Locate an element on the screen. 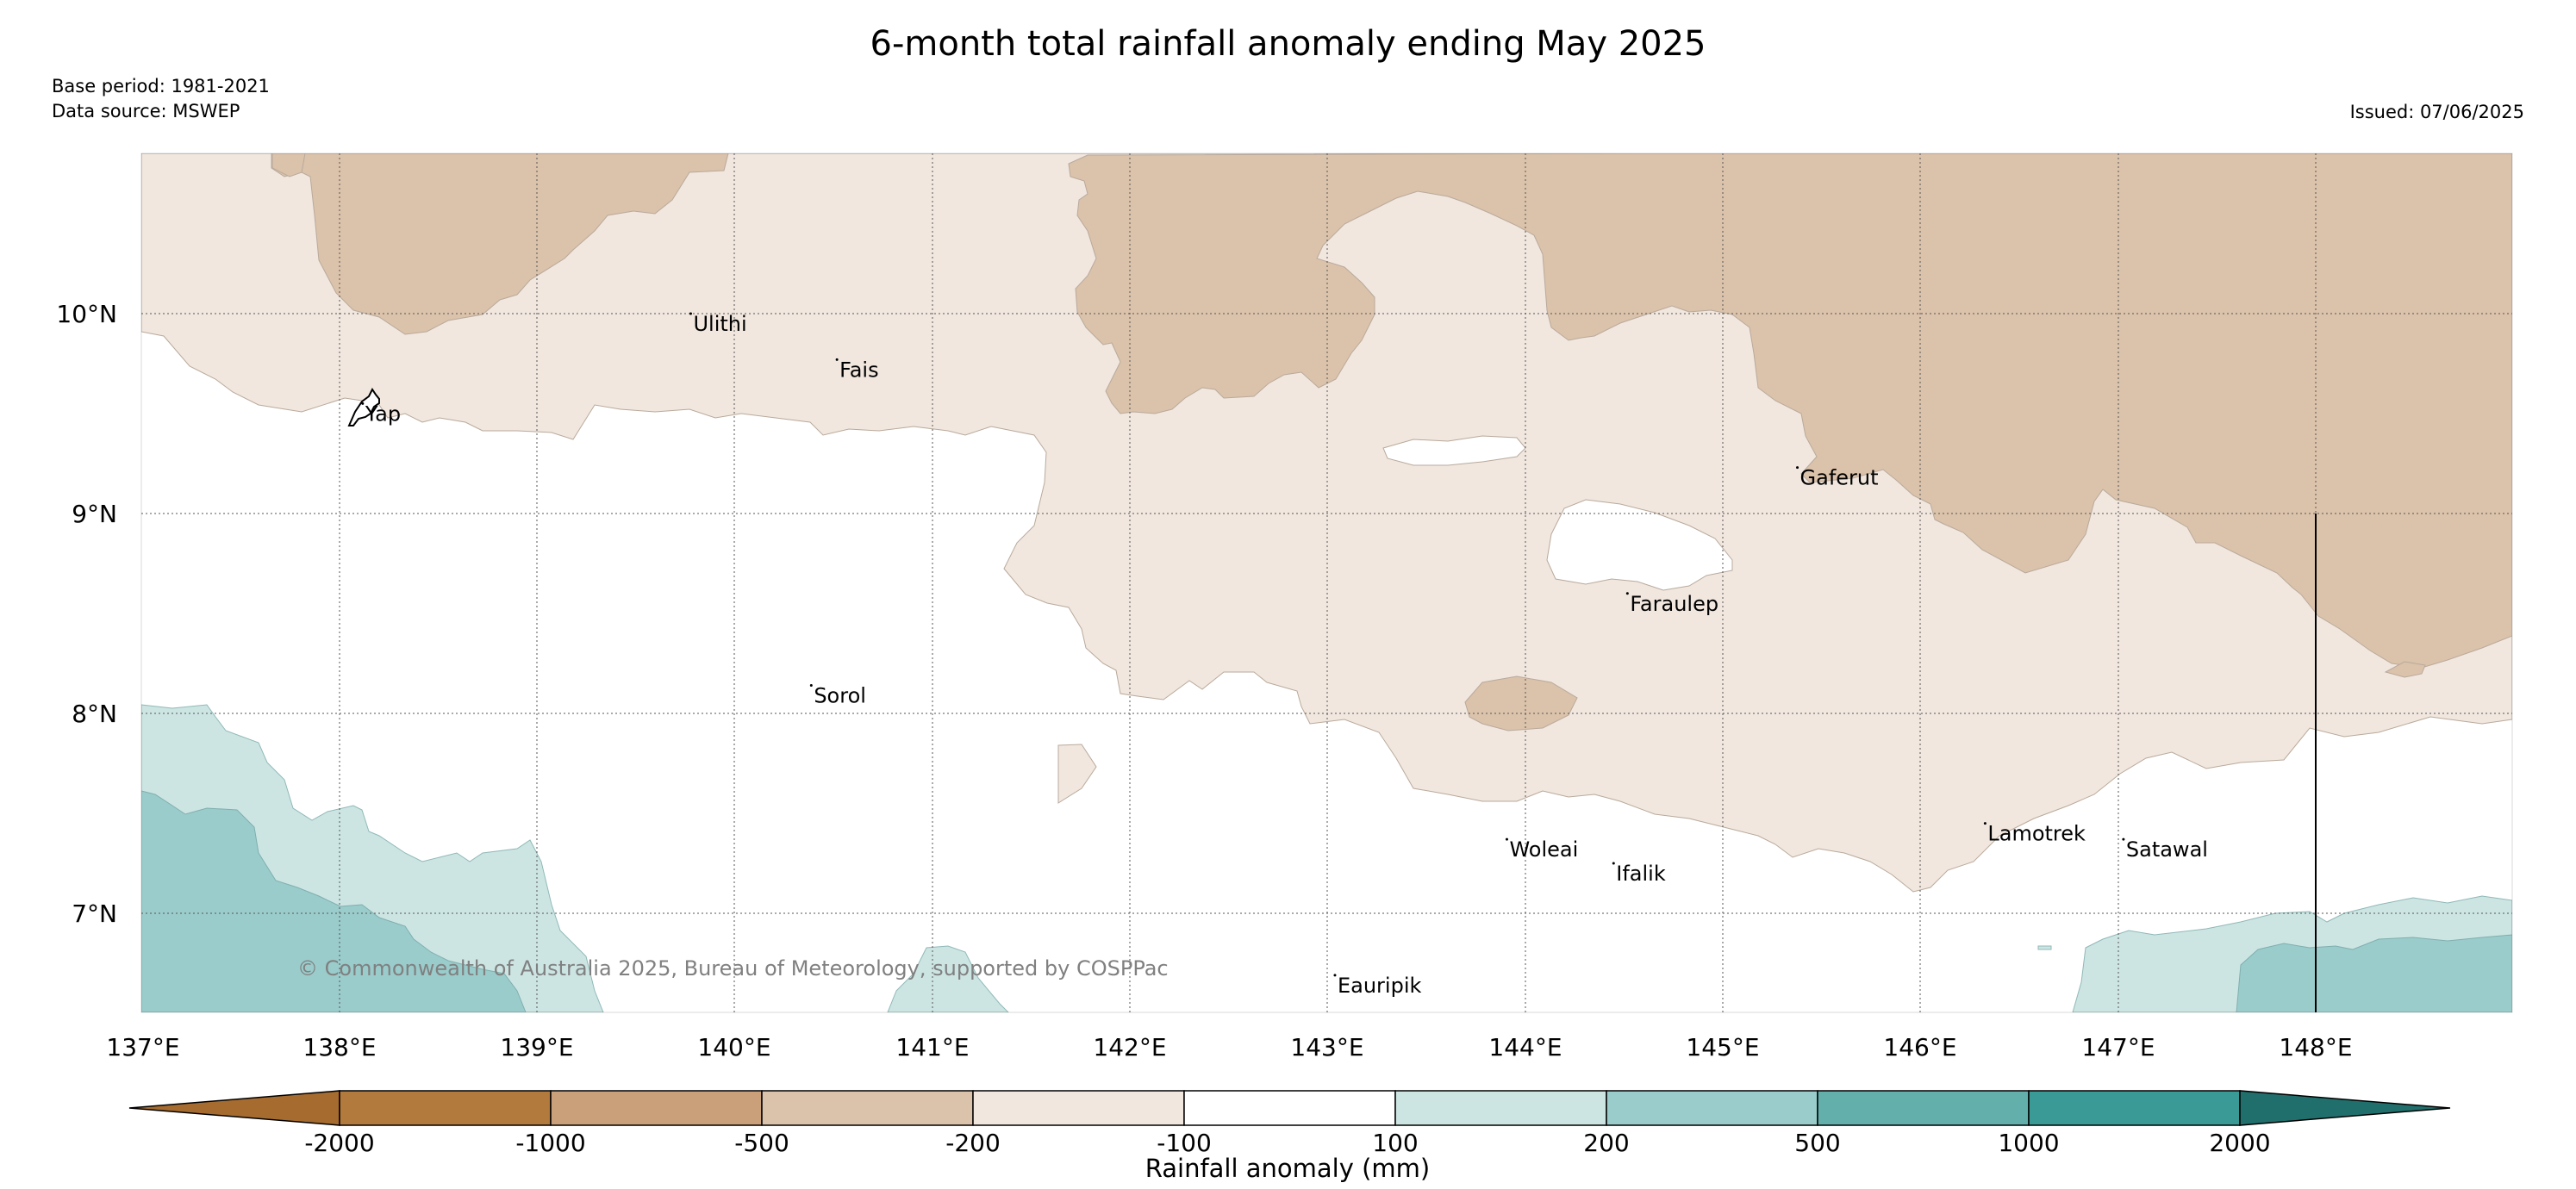 This screenshot has height=1189, width=2576. base-period-text: Base period: 1981-2021 is located at coordinates (161, 86).